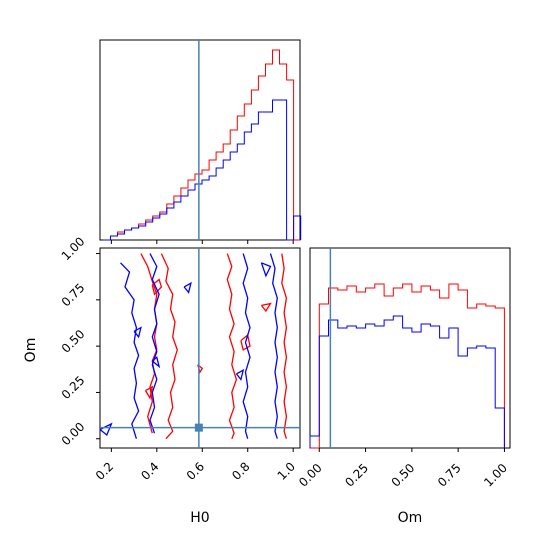 The height and width of the screenshot is (550, 550). What do you see at coordinates (73, 387) in the screenshot?
I see `contour-y-tick-label: 0.25` at bounding box center [73, 387].